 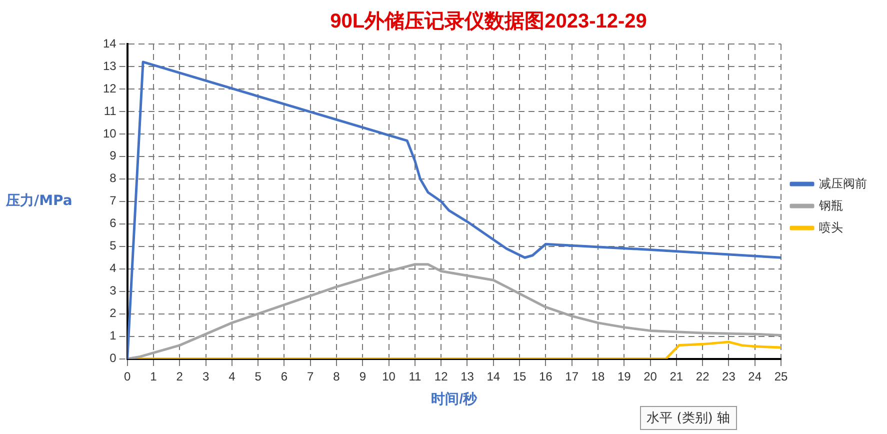 I want to click on y-tick-label: 8, so click(x=113, y=178).